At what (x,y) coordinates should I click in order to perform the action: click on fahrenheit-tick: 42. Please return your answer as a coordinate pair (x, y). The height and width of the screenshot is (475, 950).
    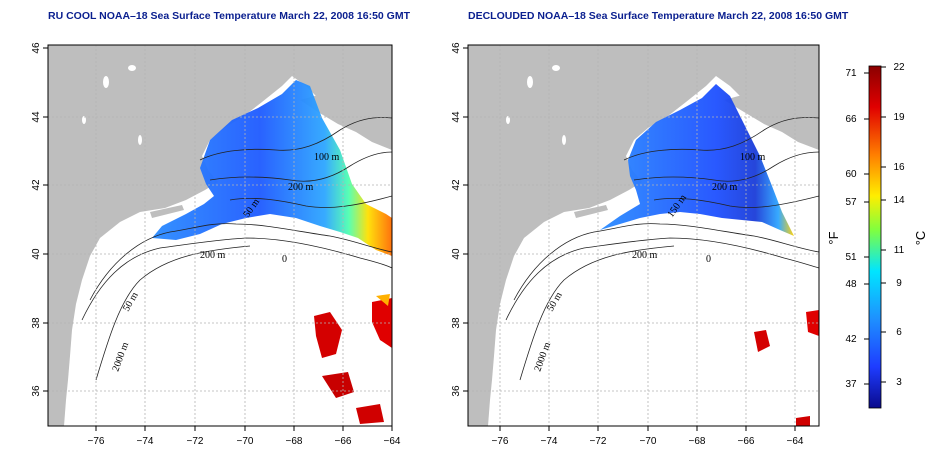
    Looking at the image, I should click on (851, 339).